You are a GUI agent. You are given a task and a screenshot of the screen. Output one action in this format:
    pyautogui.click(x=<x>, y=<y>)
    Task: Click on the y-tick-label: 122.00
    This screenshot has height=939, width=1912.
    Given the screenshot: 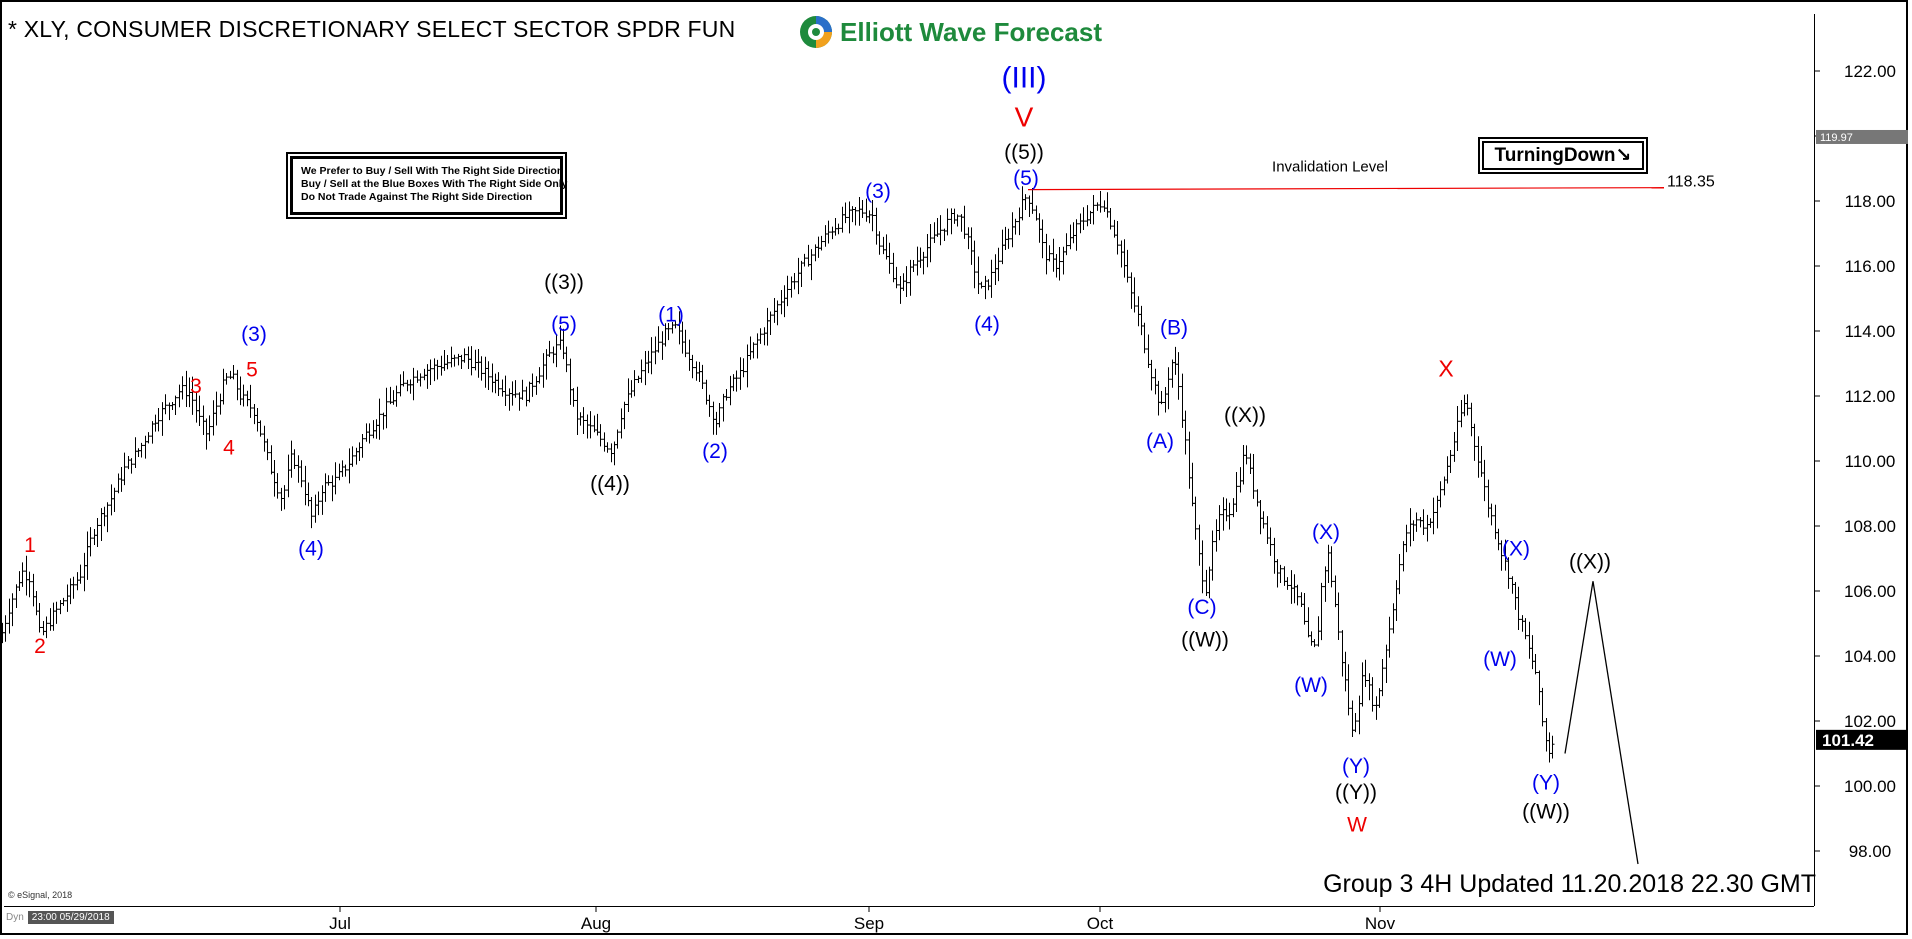 What is the action you would take?
    pyautogui.click(x=1870, y=71)
    